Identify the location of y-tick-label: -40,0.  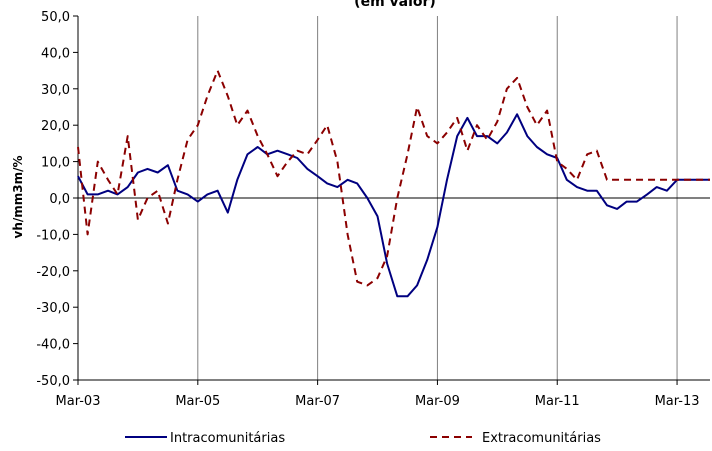
(53, 345).